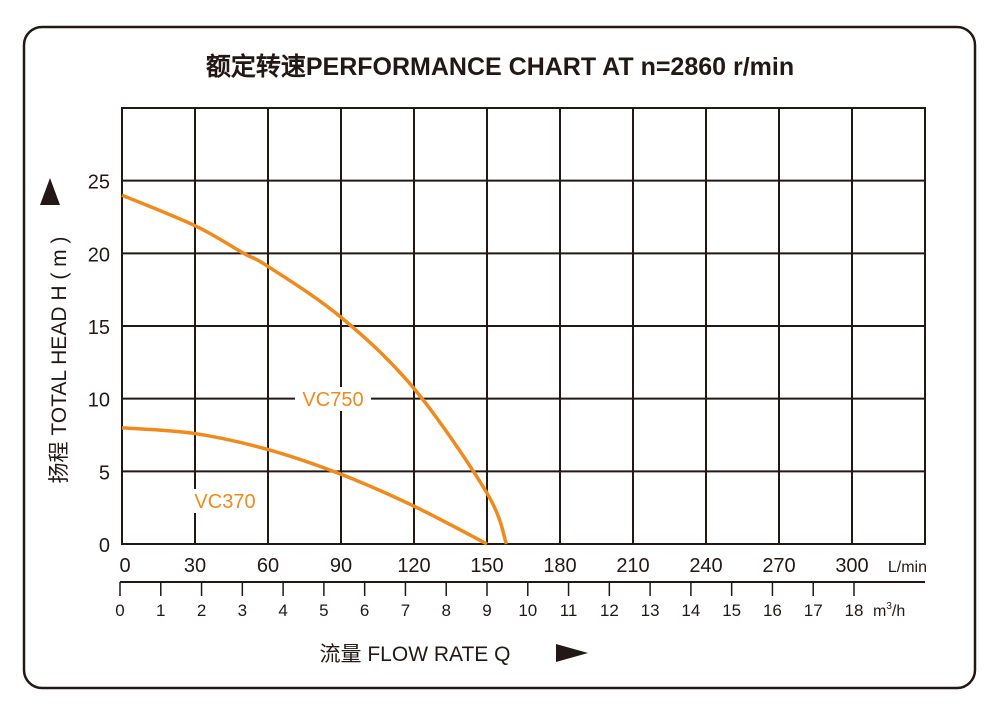  Describe the element at coordinates (569, 610) in the screenshot. I see `secondary-tick-label: 11` at that location.